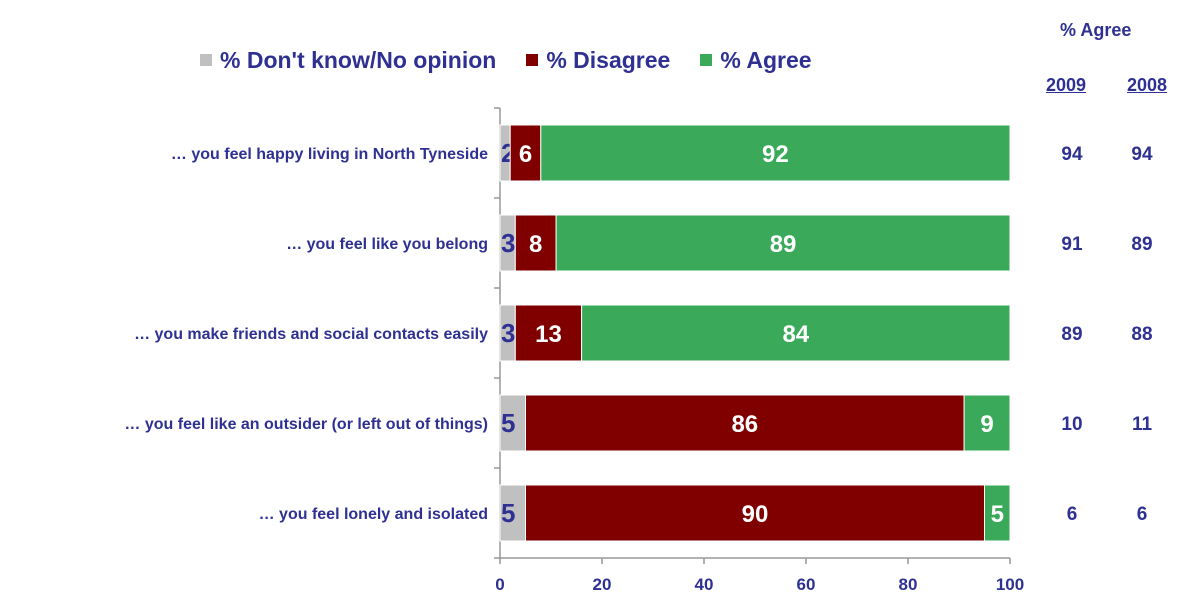 Image resolution: width=1187 pixels, height=597 pixels. I want to click on category-label: … you feel like you belong, so click(387, 244).